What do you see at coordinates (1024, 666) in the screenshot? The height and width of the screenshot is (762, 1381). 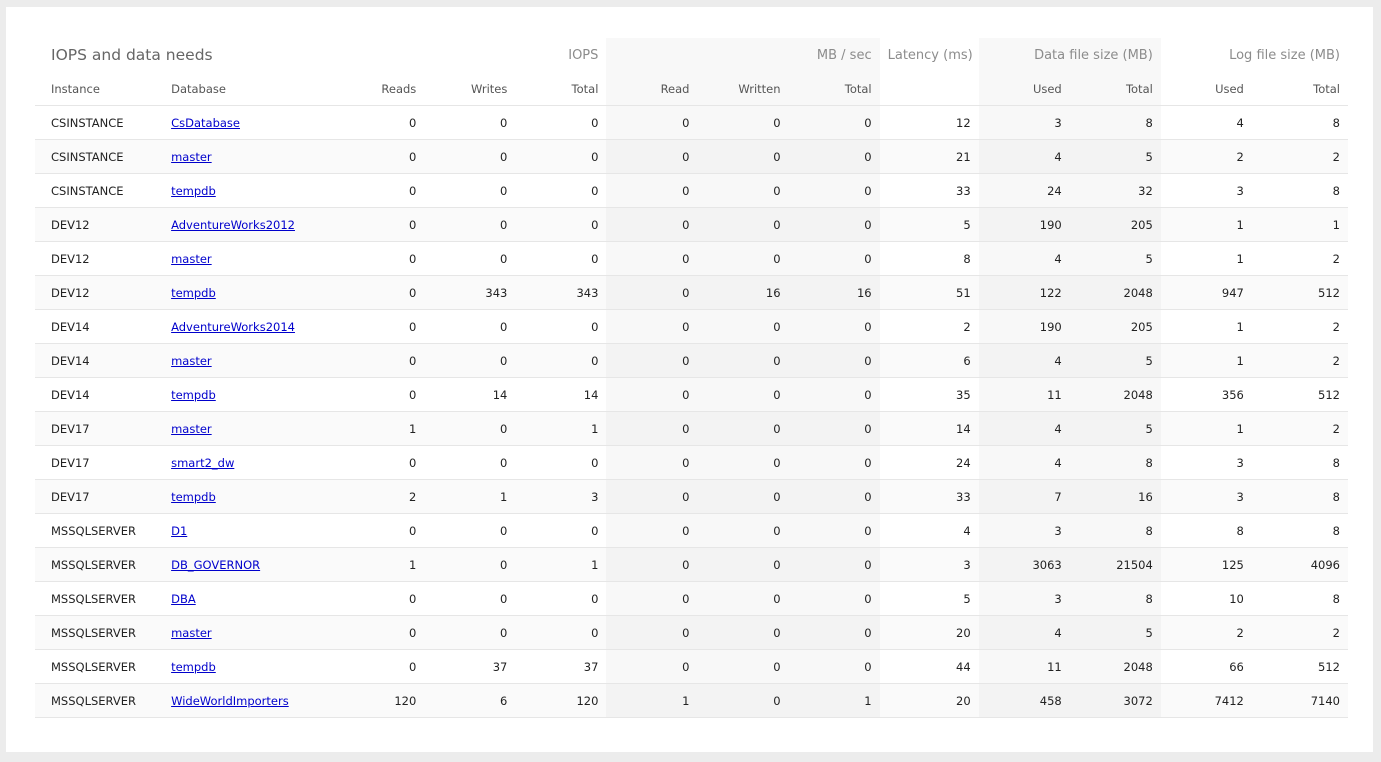 I see `cell-data-used: 11` at bounding box center [1024, 666].